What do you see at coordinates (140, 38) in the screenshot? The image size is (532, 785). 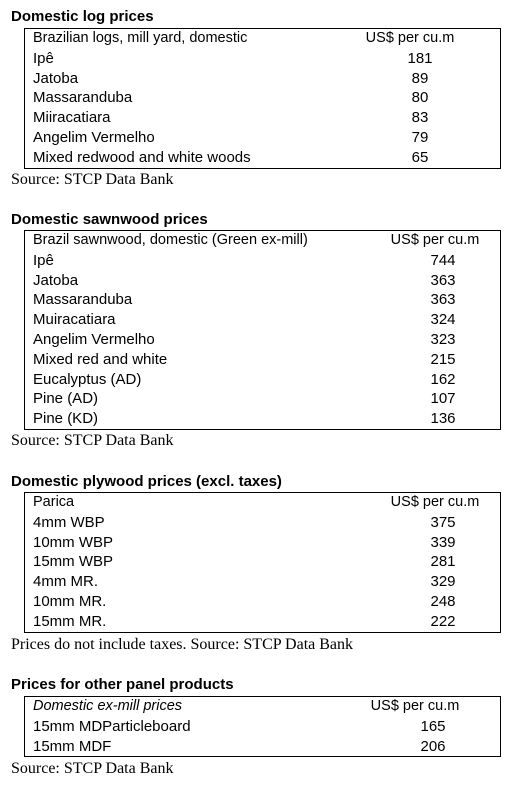 I see `header-label: Brazilian logs, mill yard, domestic` at bounding box center [140, 38].